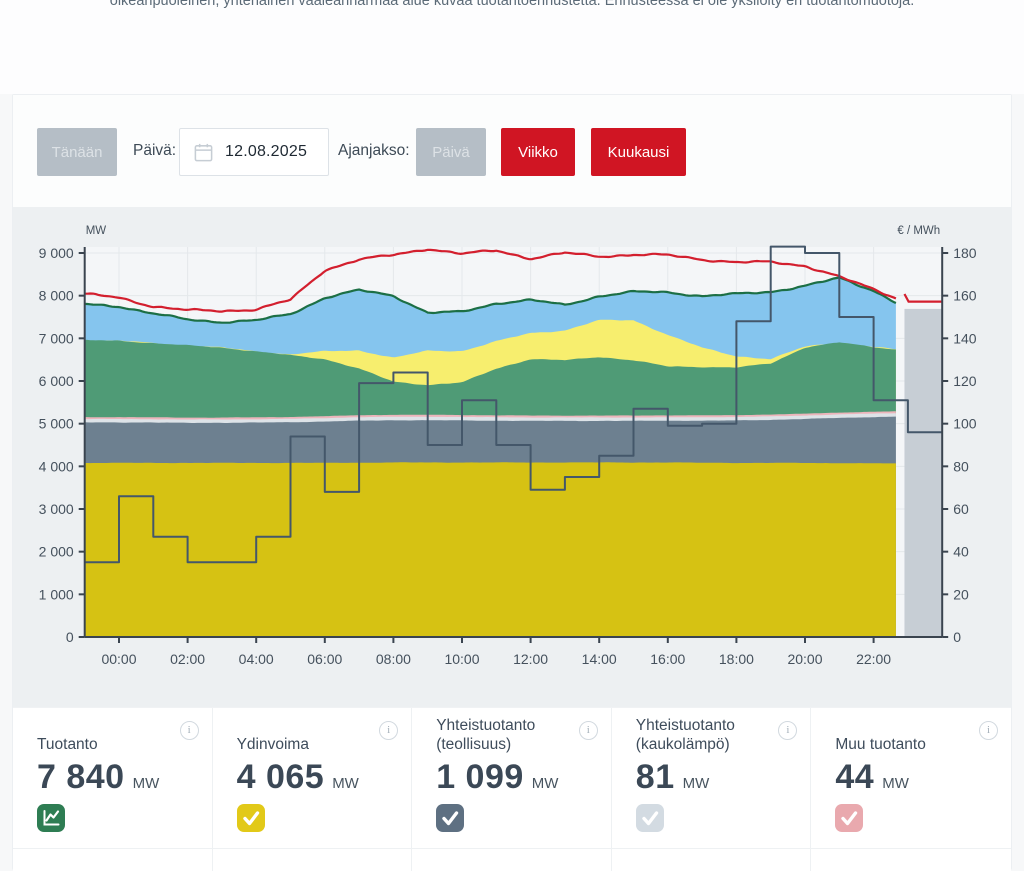 Image resolution: width=1024 pixels, height=871 pixels. Describe the element at coordinates (736, 659) in the screenshot. I see `svg-text: 18:00` at that location.